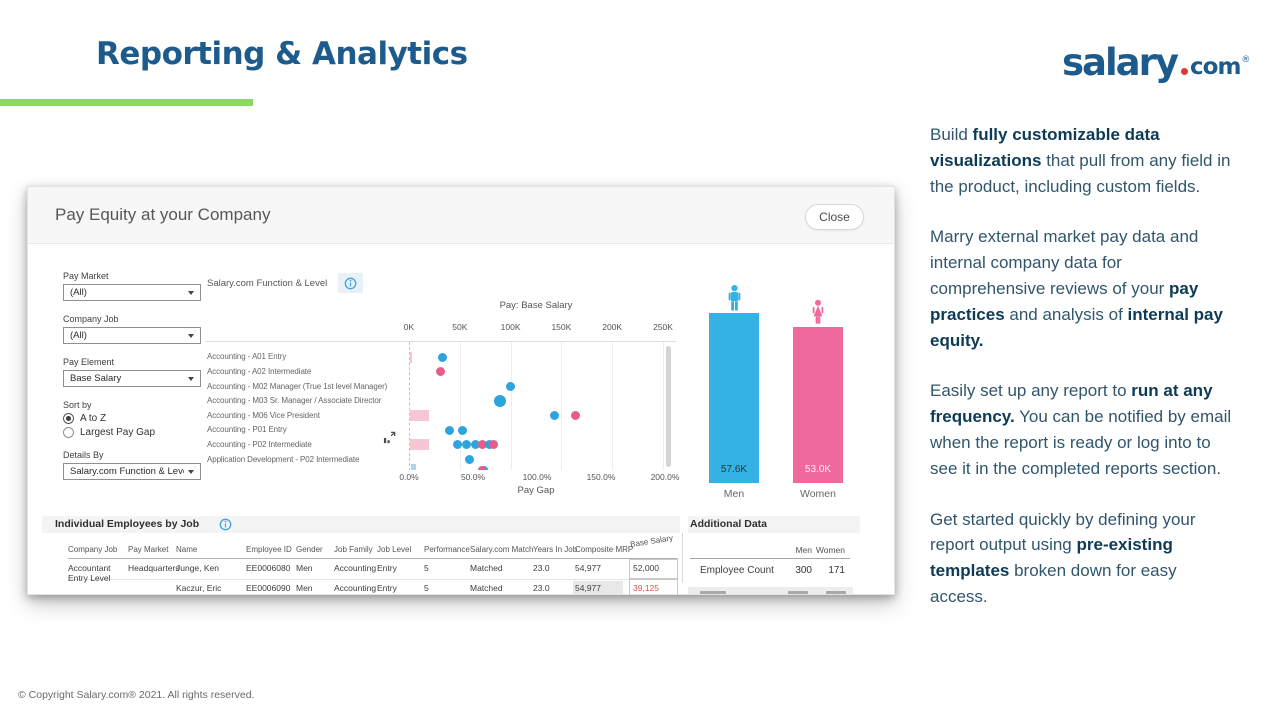  I want to click on table-header-cell: Employee ID, so click(269, 549).